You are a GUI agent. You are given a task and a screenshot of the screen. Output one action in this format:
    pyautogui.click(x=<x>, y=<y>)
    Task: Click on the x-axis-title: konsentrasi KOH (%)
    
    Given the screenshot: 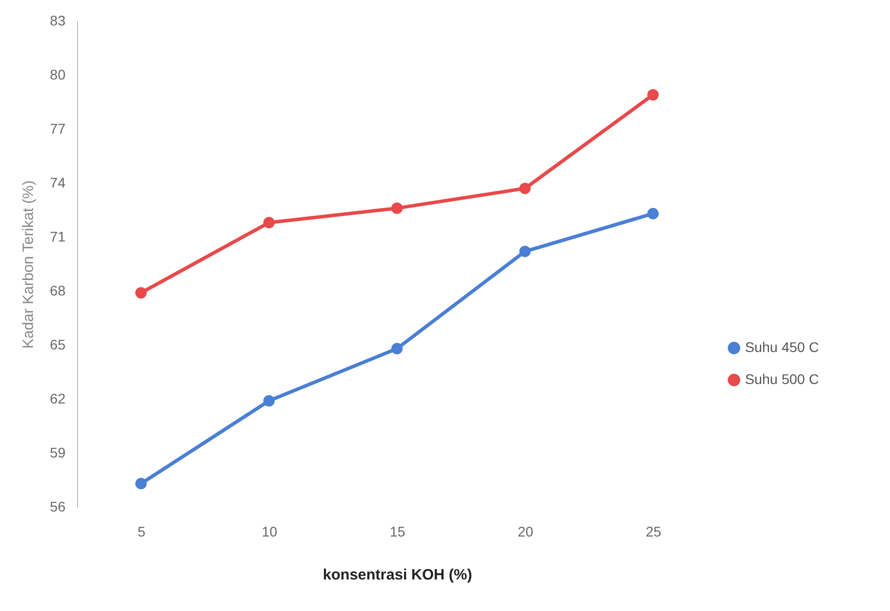 What is the action you would take?
    pyautogui.click(x=397, y=575)
    